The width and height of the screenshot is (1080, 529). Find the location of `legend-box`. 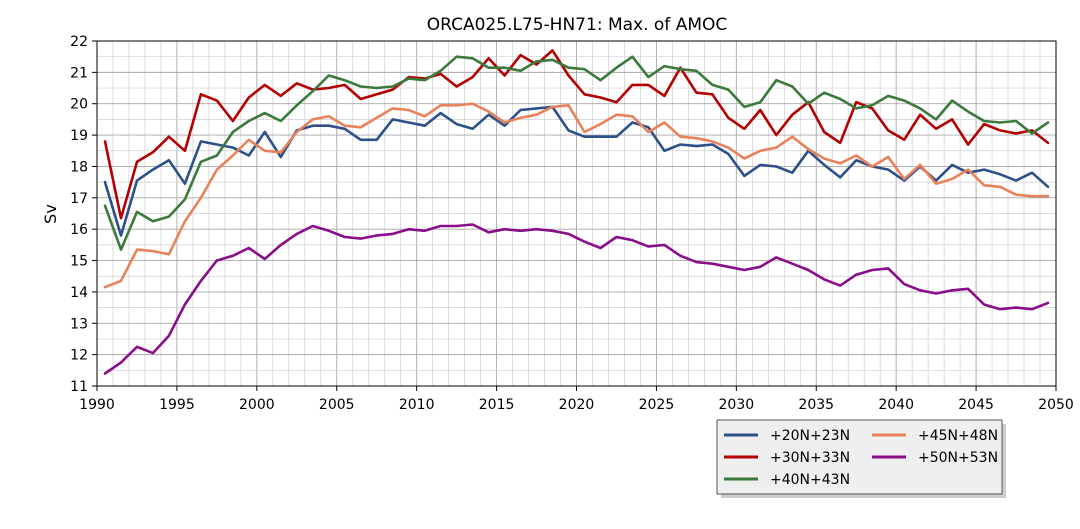

legend-box is located at coordinates (859, 457).